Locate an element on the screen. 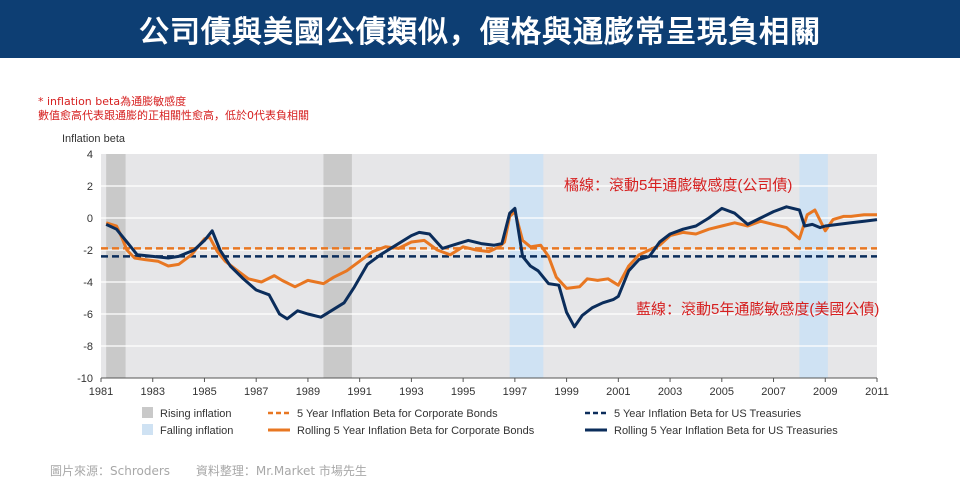 The height and width of the screenshot is (502, 960). y-tick-label: 2 is located at coordinates (90, 187).